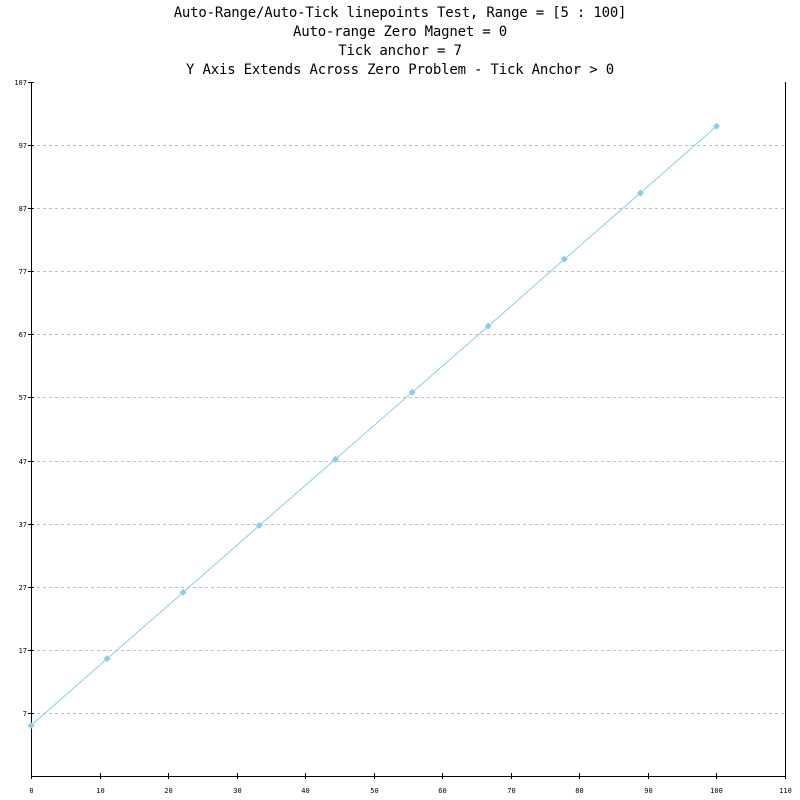 This screenshot has width=800, height=800. Describe the element at coordinates (23, 209) in the screenshot. I see `y-tick-label-8: 87` at that location.